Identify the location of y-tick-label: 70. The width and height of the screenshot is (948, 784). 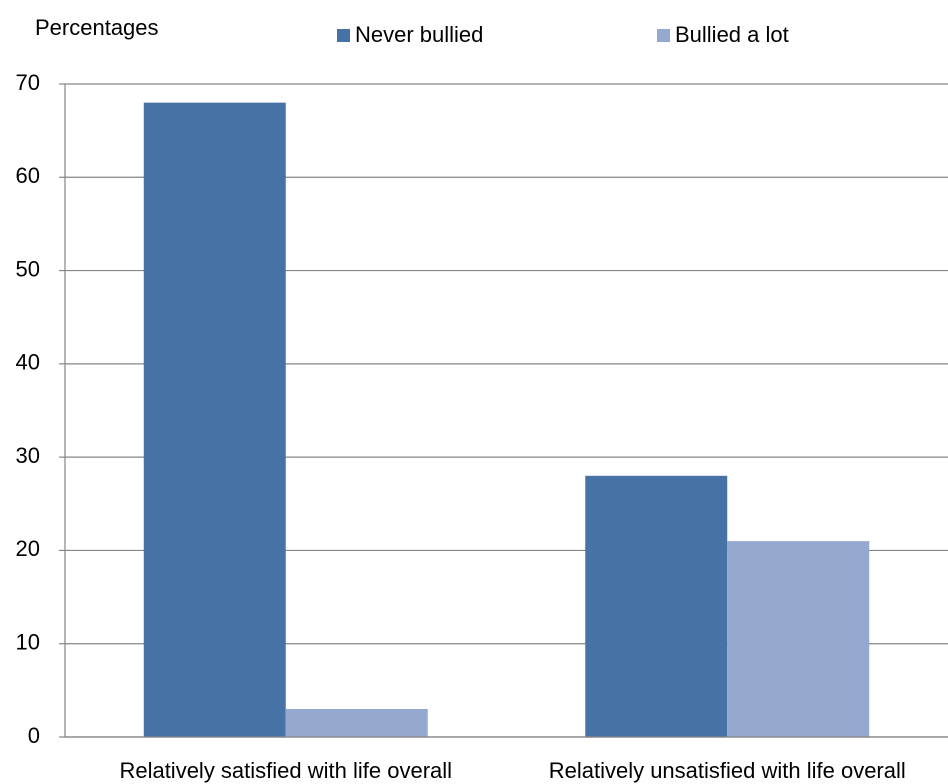
(28, 82).